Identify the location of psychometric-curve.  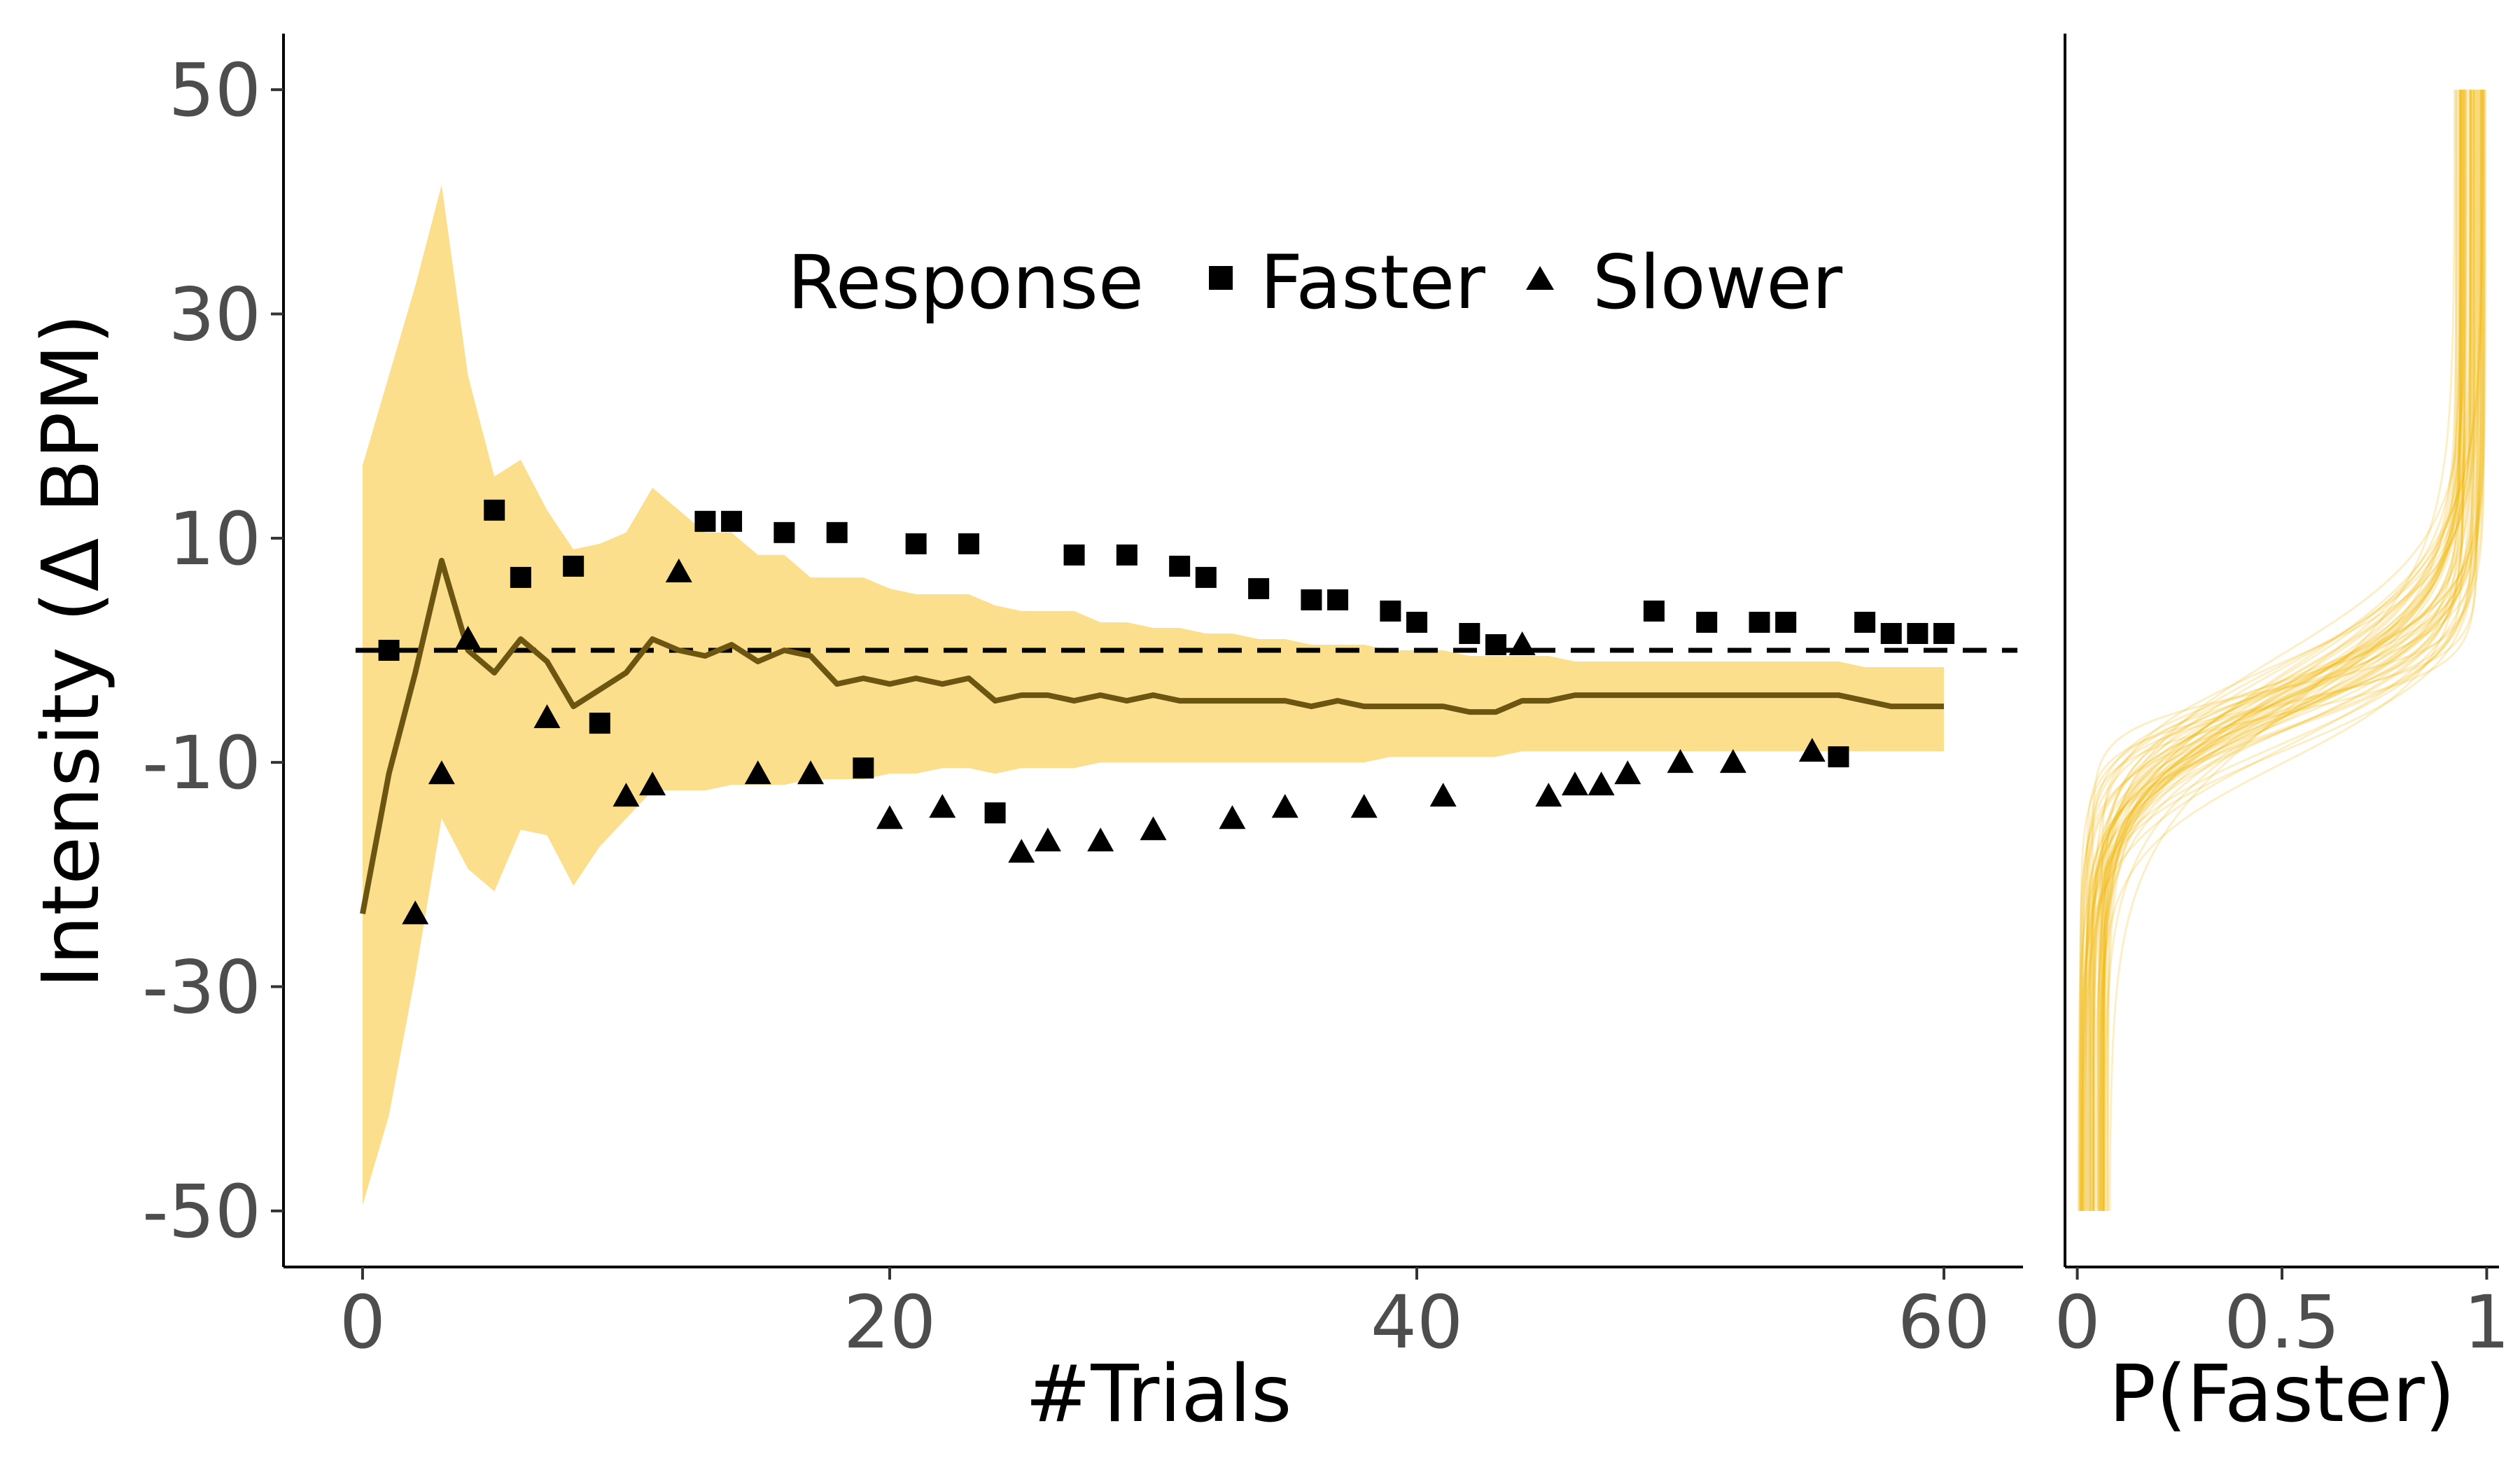
(2282, 650).